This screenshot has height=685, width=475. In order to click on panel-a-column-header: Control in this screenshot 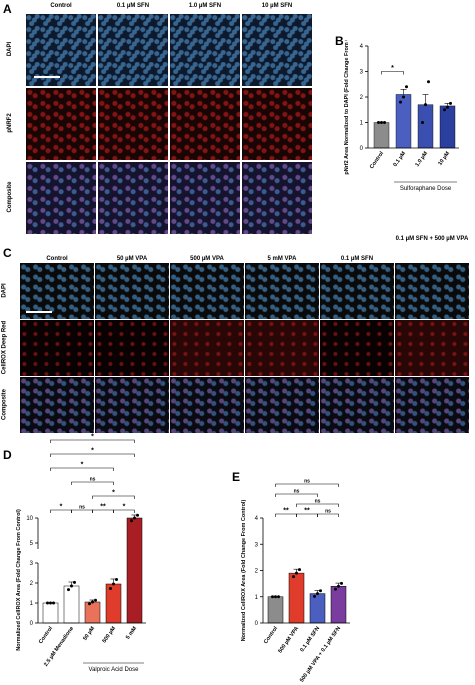, I will do `click(61, 6)`.